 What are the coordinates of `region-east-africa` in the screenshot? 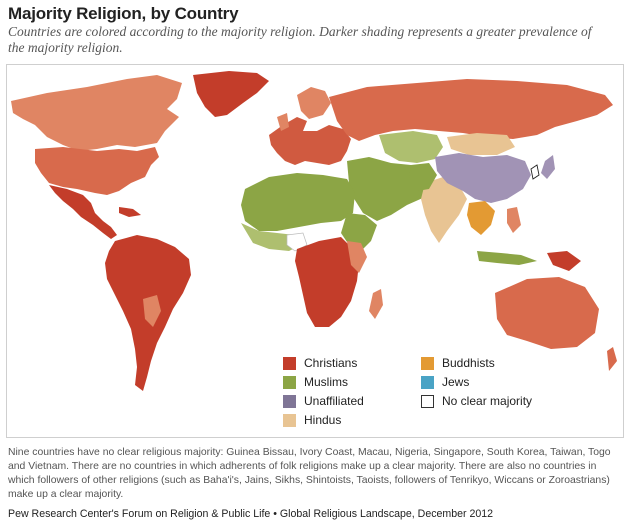 It's located at (357, 257).